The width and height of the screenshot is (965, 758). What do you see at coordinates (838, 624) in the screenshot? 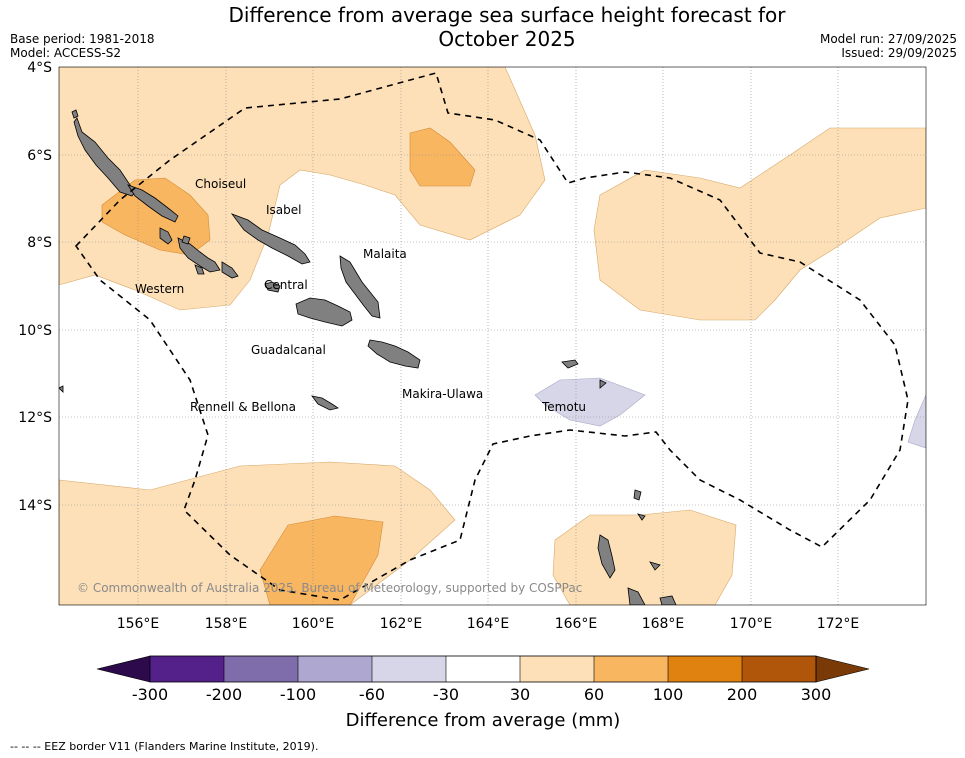
I see `lon-tick-label: 172°E` at bounding box center [838, 624].